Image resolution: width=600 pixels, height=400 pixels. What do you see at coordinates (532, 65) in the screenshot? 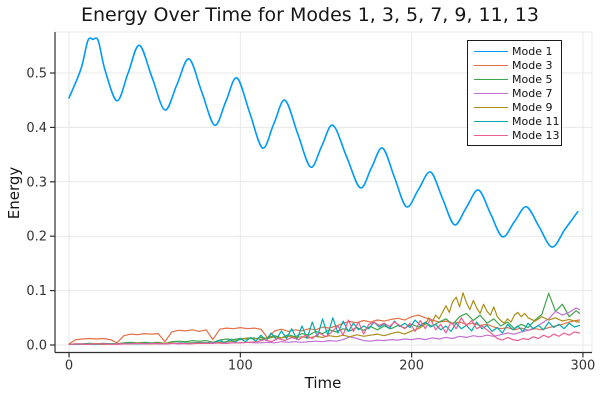
I see `legend-label: Mode 3` at bounding box center [532, 65].